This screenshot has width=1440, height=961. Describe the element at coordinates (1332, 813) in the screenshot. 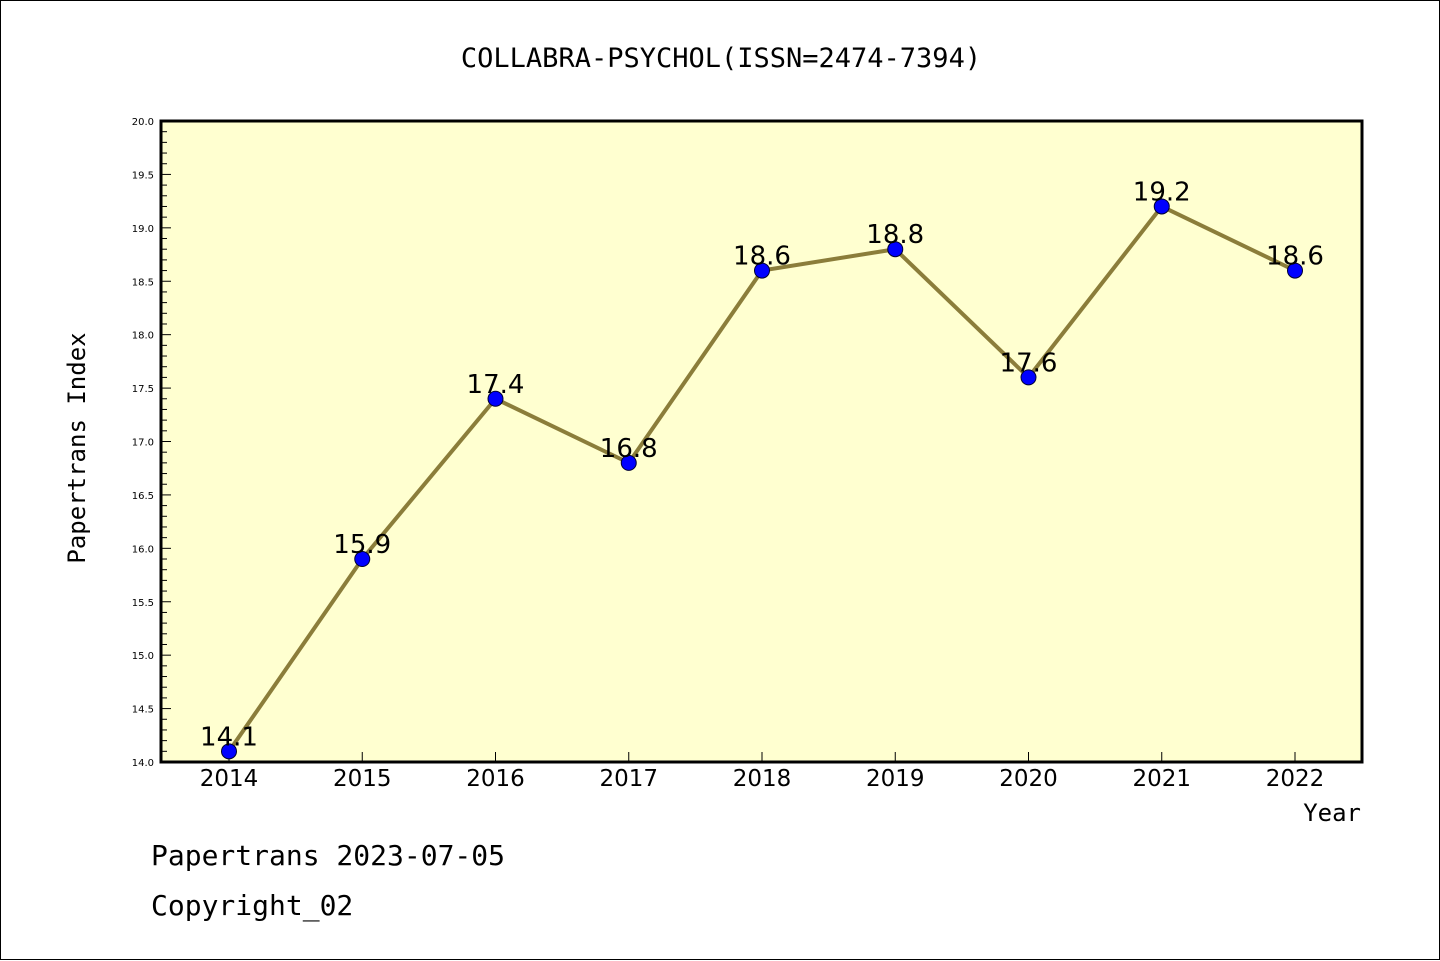

I see `x-axis-title: Year` at that location.